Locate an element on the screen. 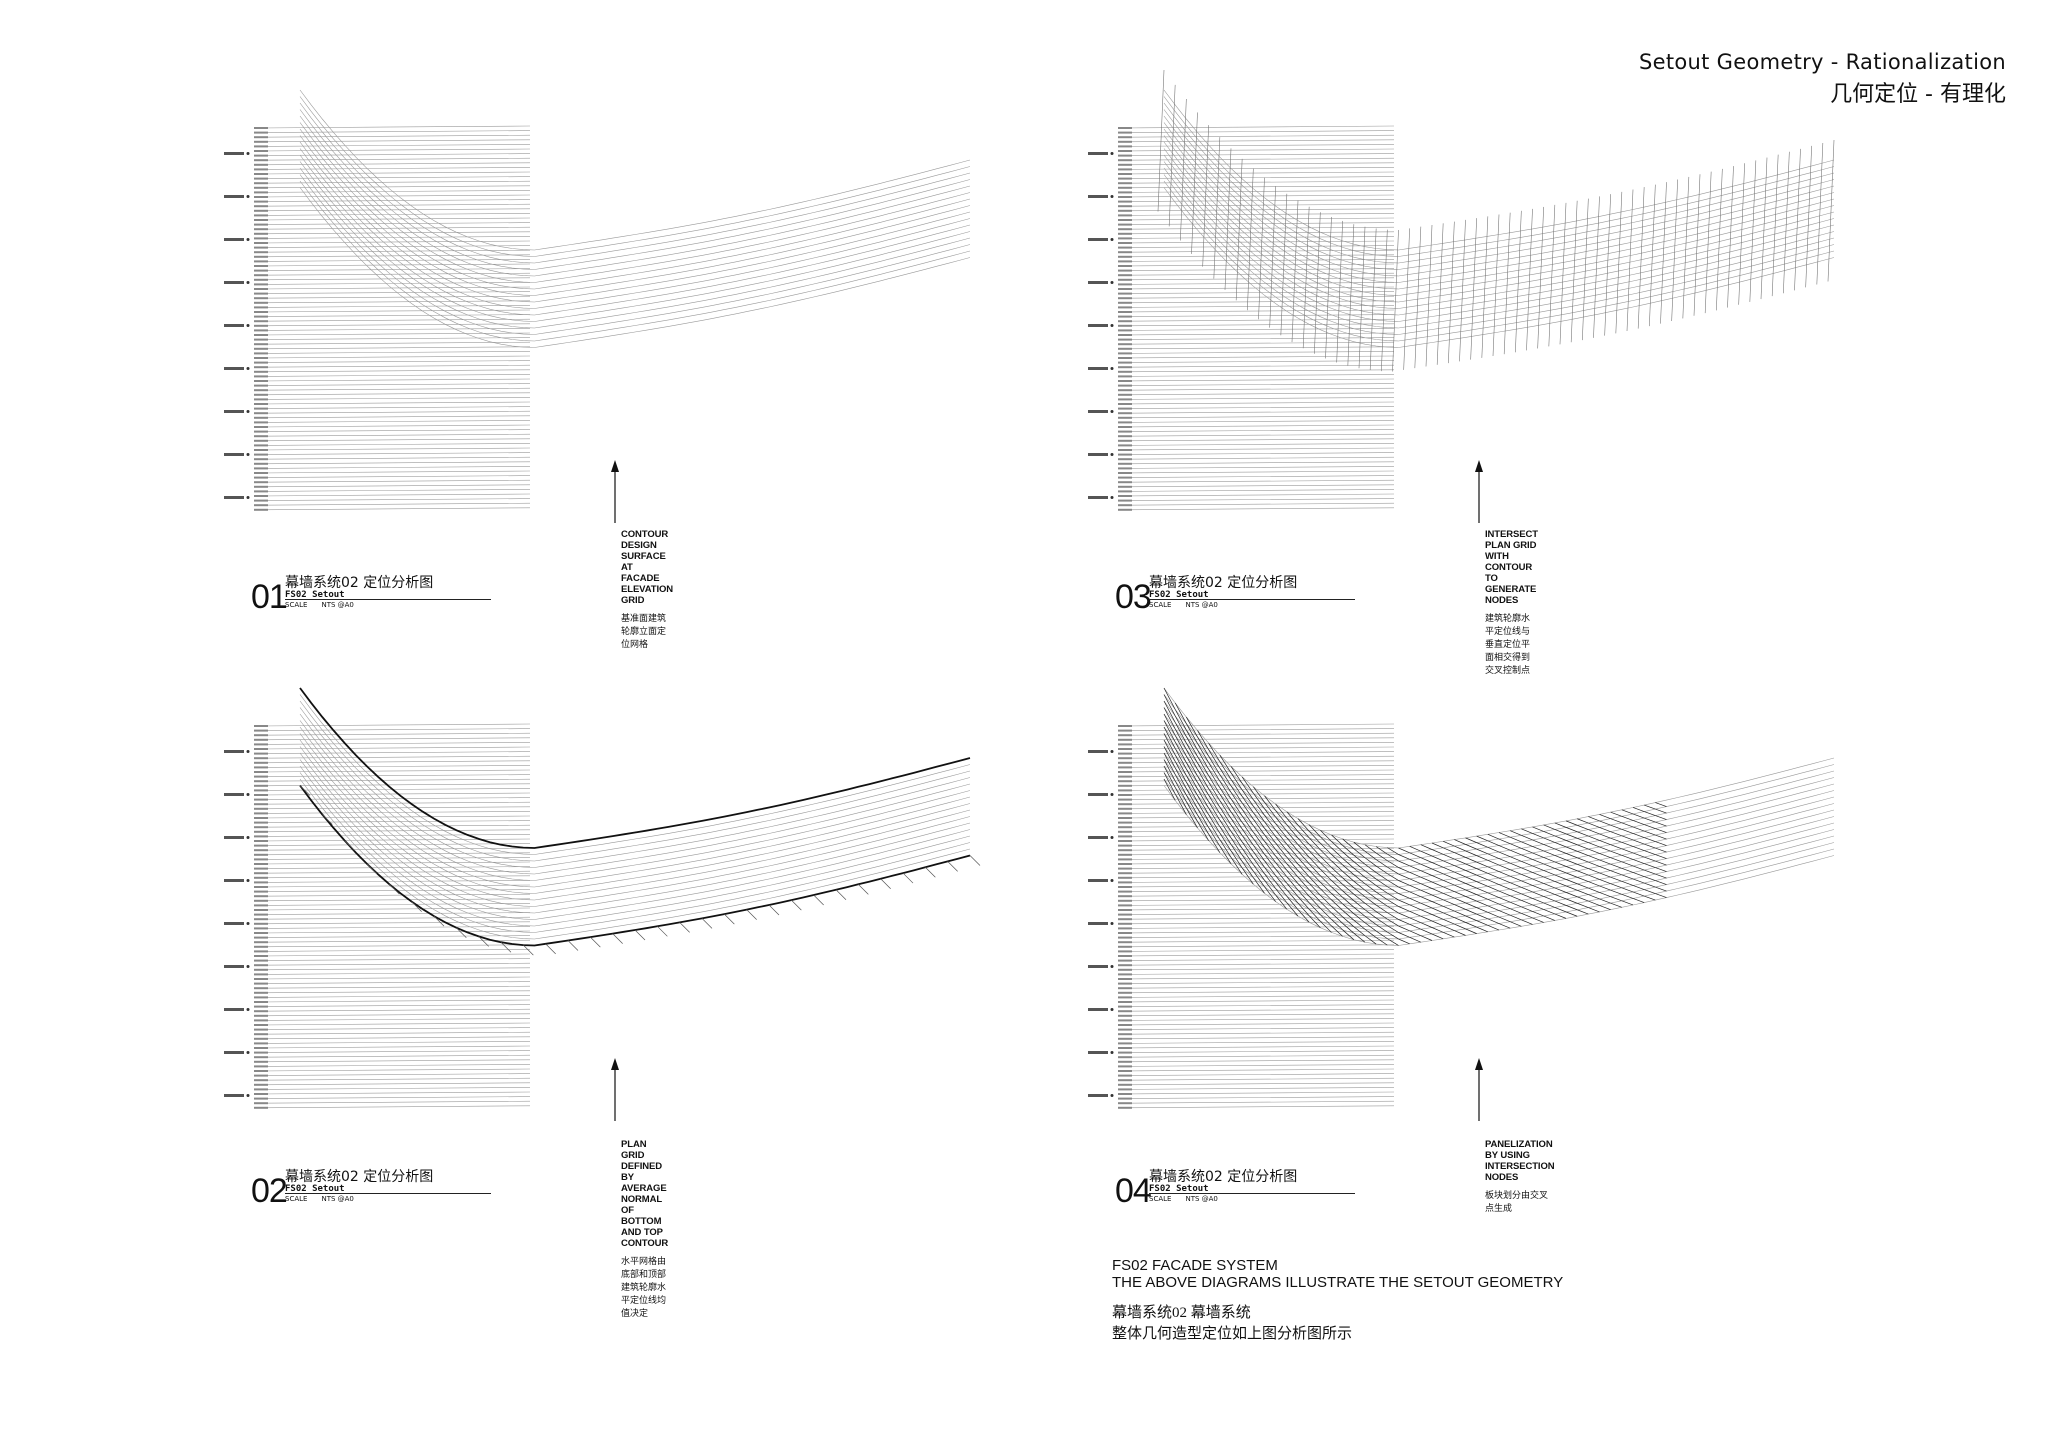  sheet-title-zh: 几何定位 - 有理化 is located at coordinates (1918, 94).